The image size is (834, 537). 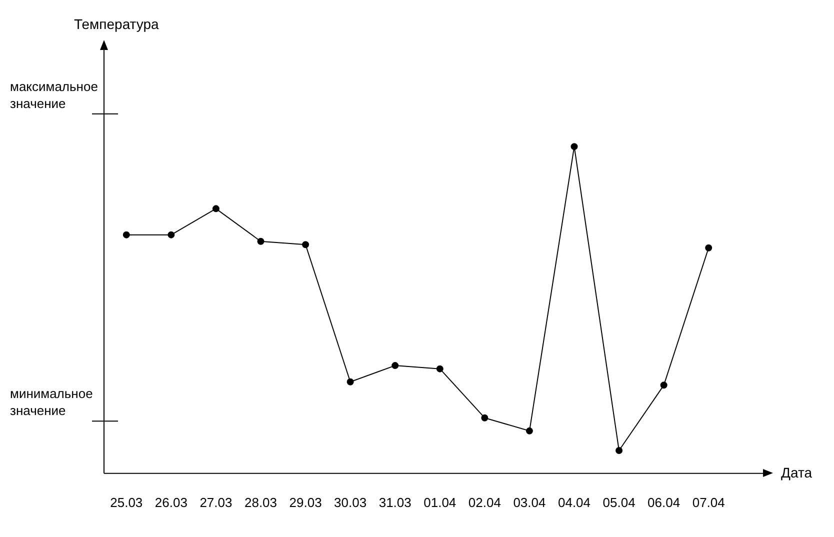 What do you see at coordinates (440, 502) in the screenshot?
I see `x-tick-label: 01.04` at bounding box center [440, 502].